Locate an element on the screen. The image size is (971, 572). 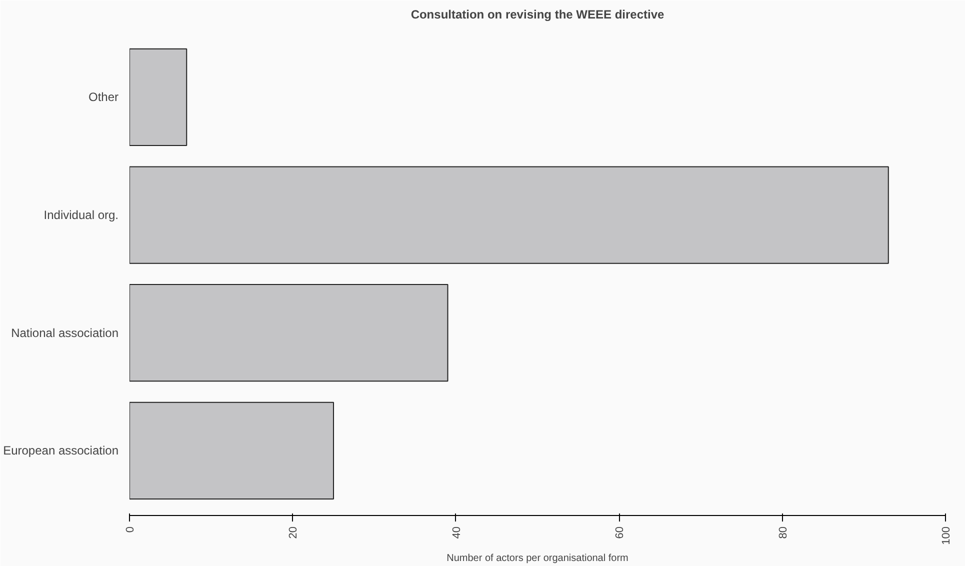
x-axis-title: Number of actors per organisational form is located at coordinates (537, 558).